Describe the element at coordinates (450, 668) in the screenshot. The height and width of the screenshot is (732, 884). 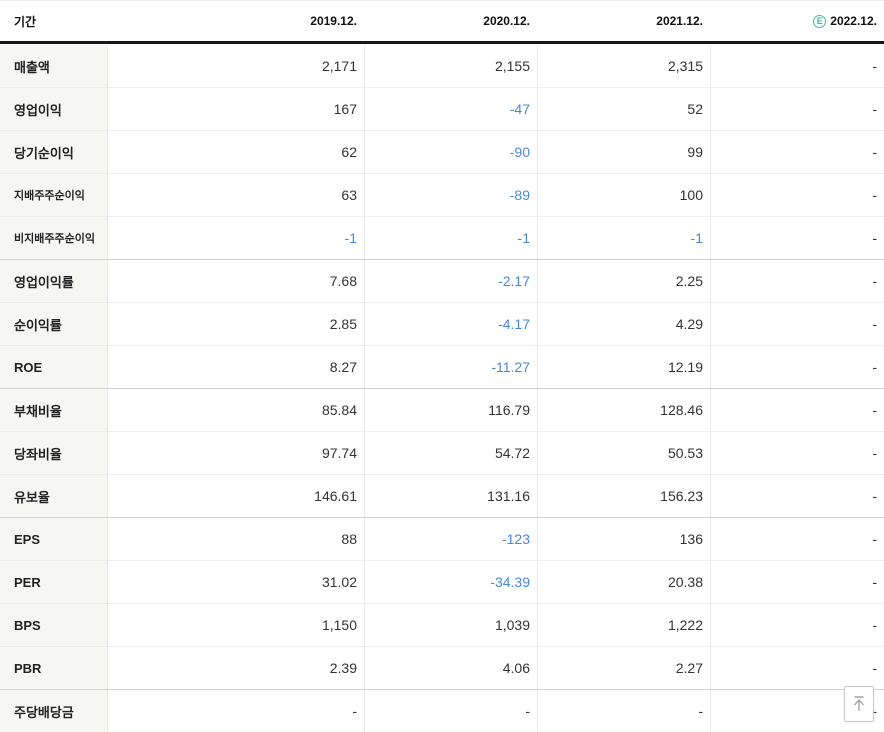
I see `cell-value: 4.06` at that location.